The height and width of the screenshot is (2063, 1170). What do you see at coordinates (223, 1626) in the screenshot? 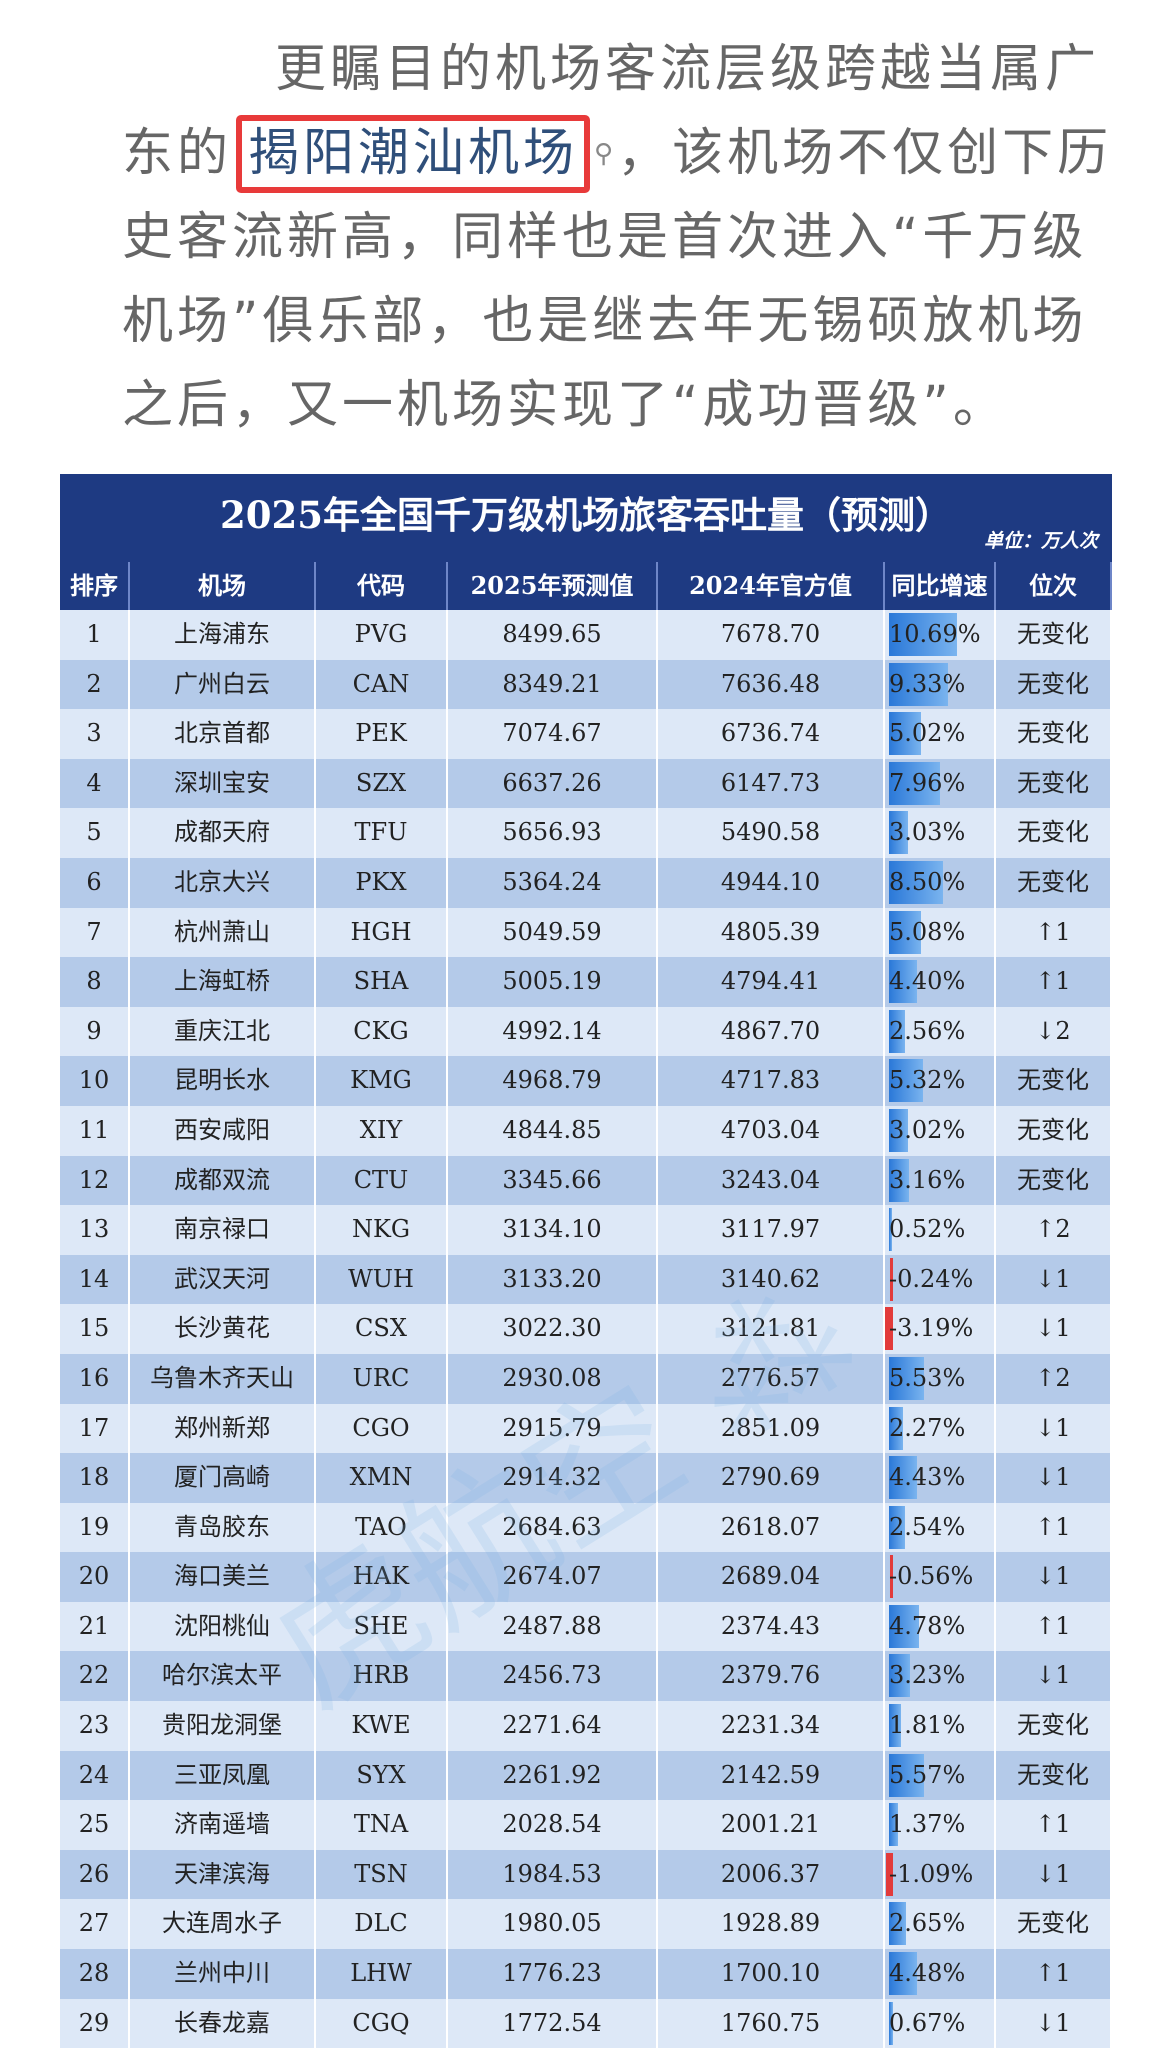
I see `airport-cell: 沈阳桃仙` at bounding box center [223, 1626].